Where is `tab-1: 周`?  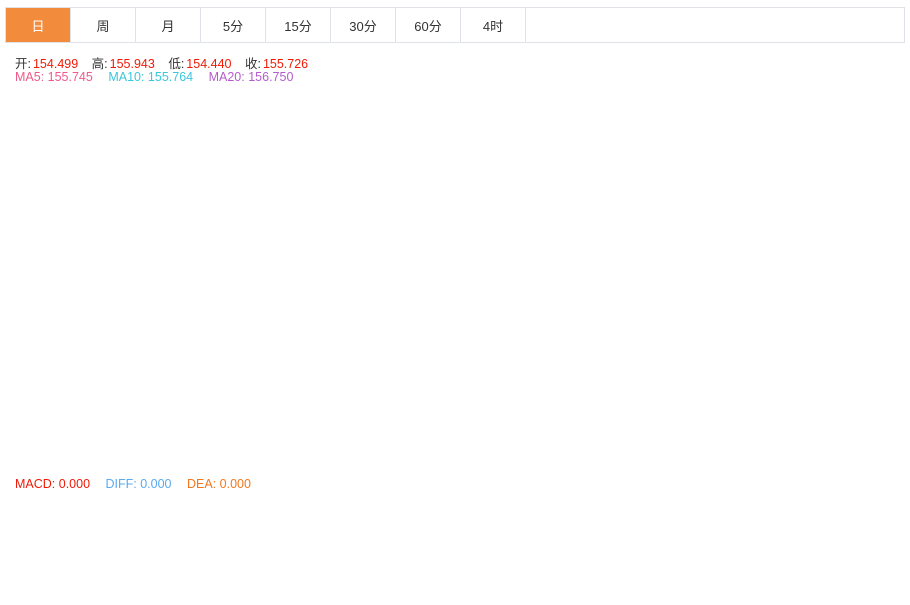
tab-1: 周 is located at coordinates (103, 25).